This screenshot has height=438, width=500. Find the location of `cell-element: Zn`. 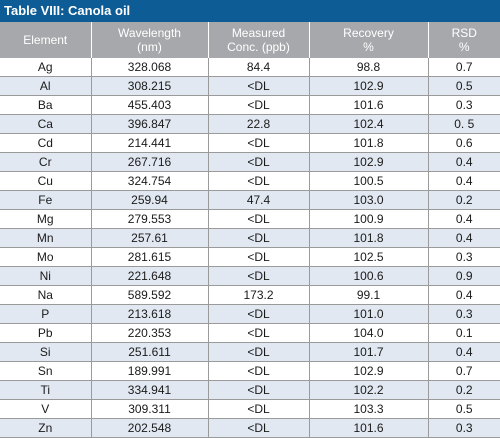

cell-element: Zn is located at coordinates (45, 428).